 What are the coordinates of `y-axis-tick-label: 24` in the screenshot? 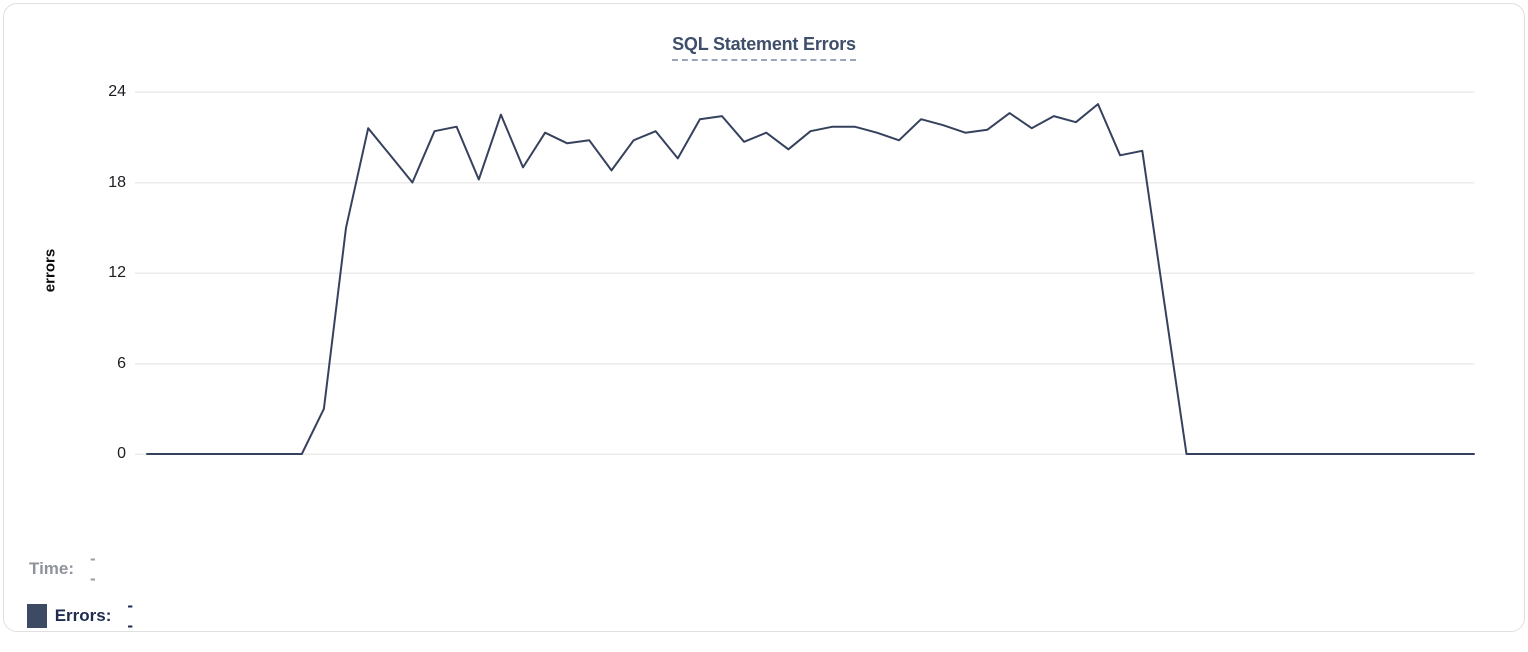 It's located at (117, 91).